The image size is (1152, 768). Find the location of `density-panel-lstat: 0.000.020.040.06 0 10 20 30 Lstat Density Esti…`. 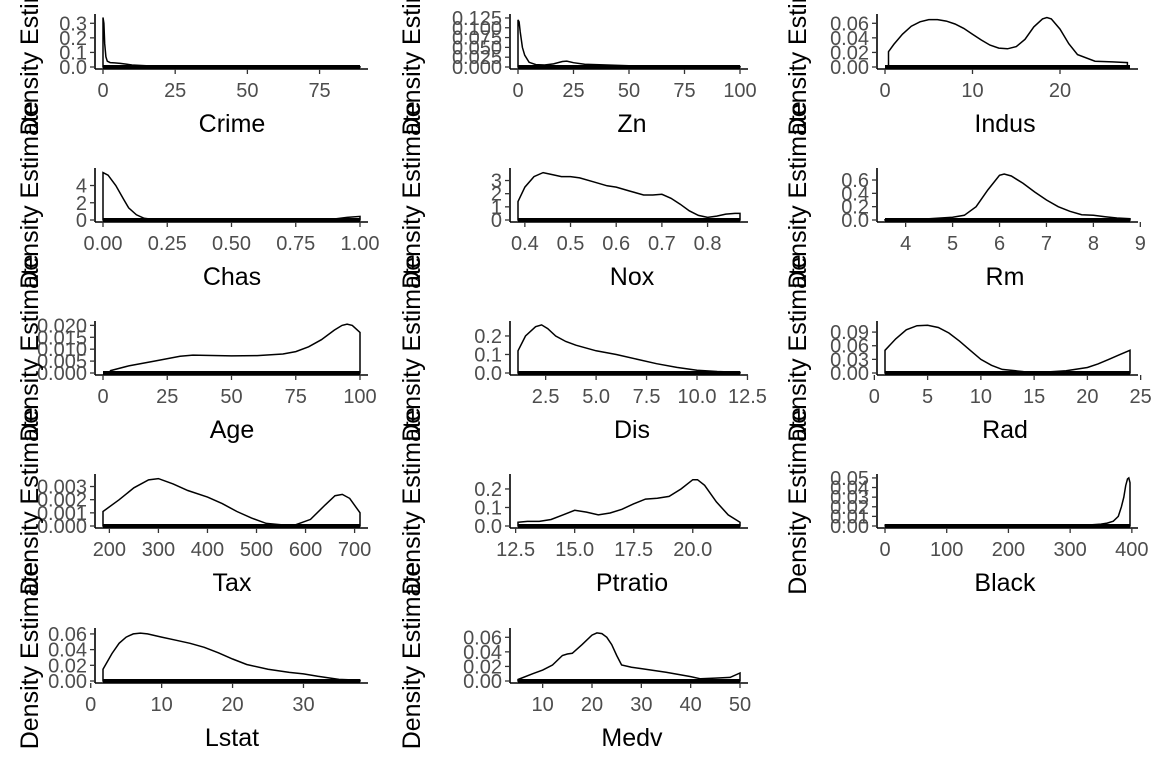

density-panel-lstat: 0.000.020.040.06 0 10 20 30 Lstat Density Esti… is located at coordinates (192, 657).